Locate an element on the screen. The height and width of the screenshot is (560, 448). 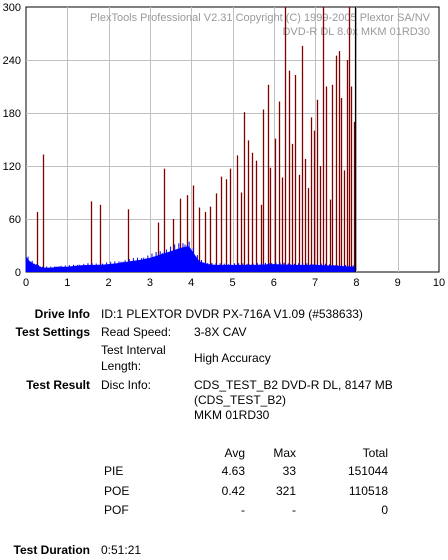
drive-info-label: Drive Info is located at coordinates (62, 314).